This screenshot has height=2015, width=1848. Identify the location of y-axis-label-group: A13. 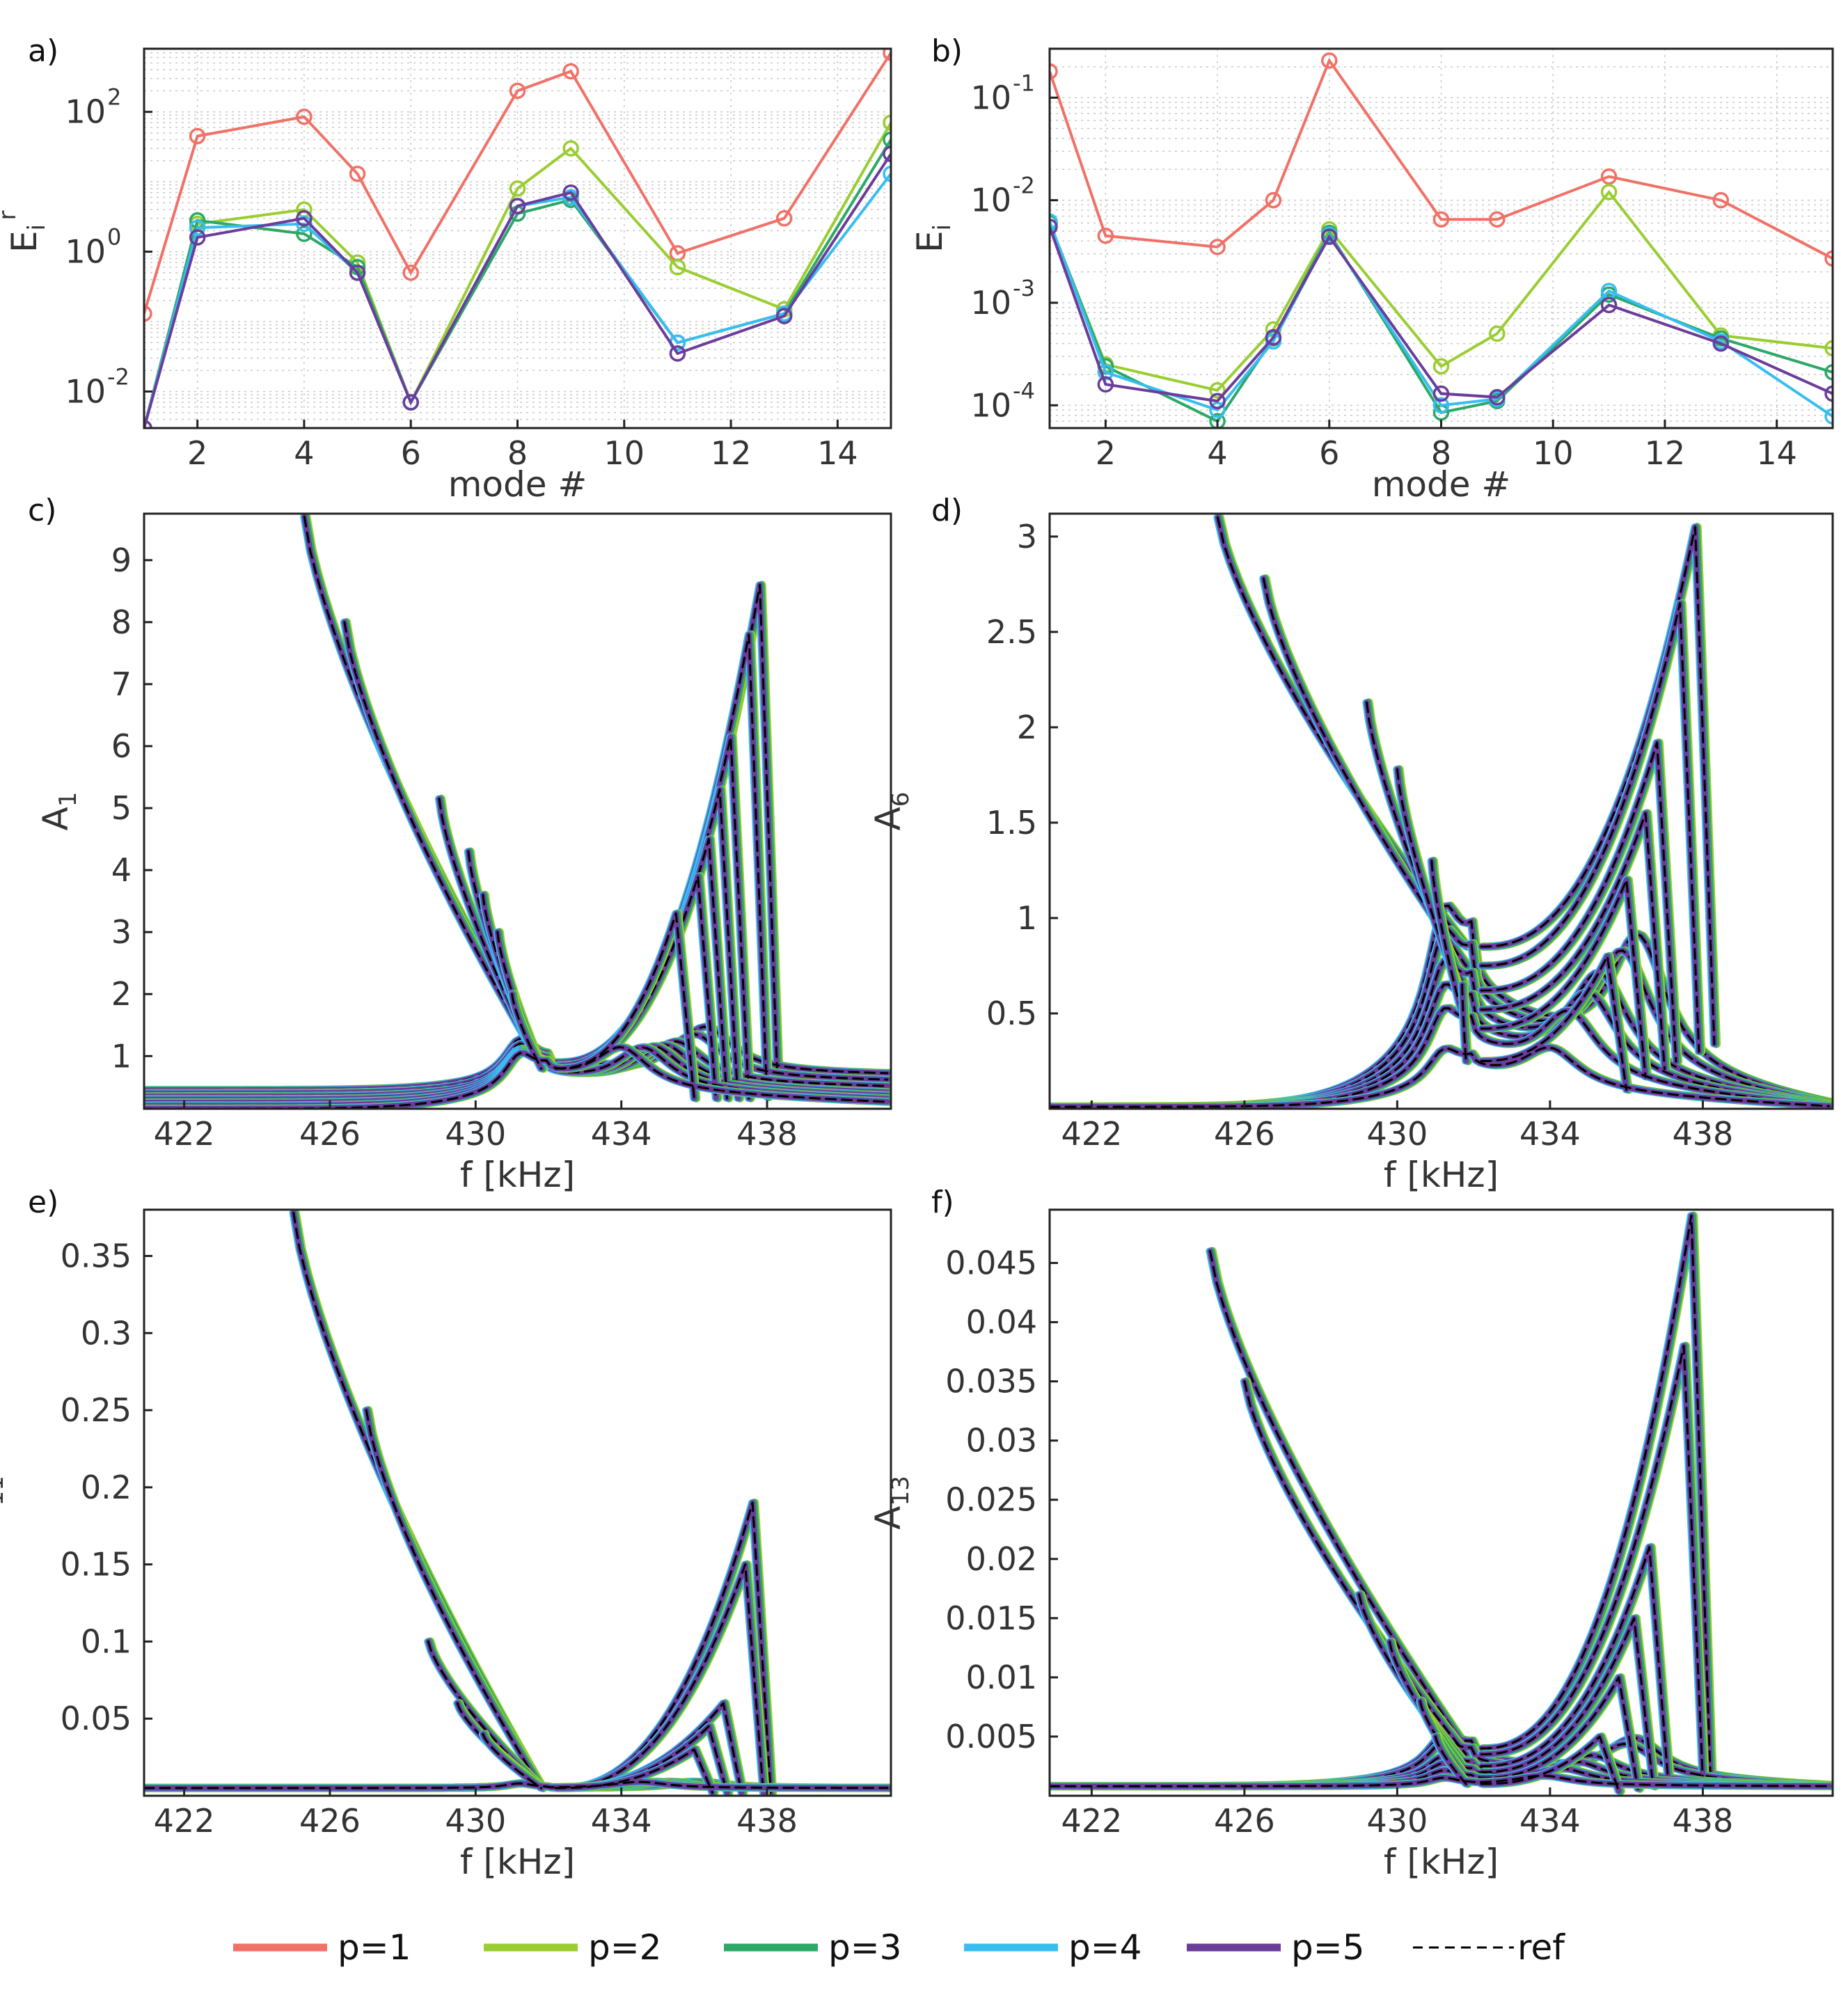
(891, 1502).